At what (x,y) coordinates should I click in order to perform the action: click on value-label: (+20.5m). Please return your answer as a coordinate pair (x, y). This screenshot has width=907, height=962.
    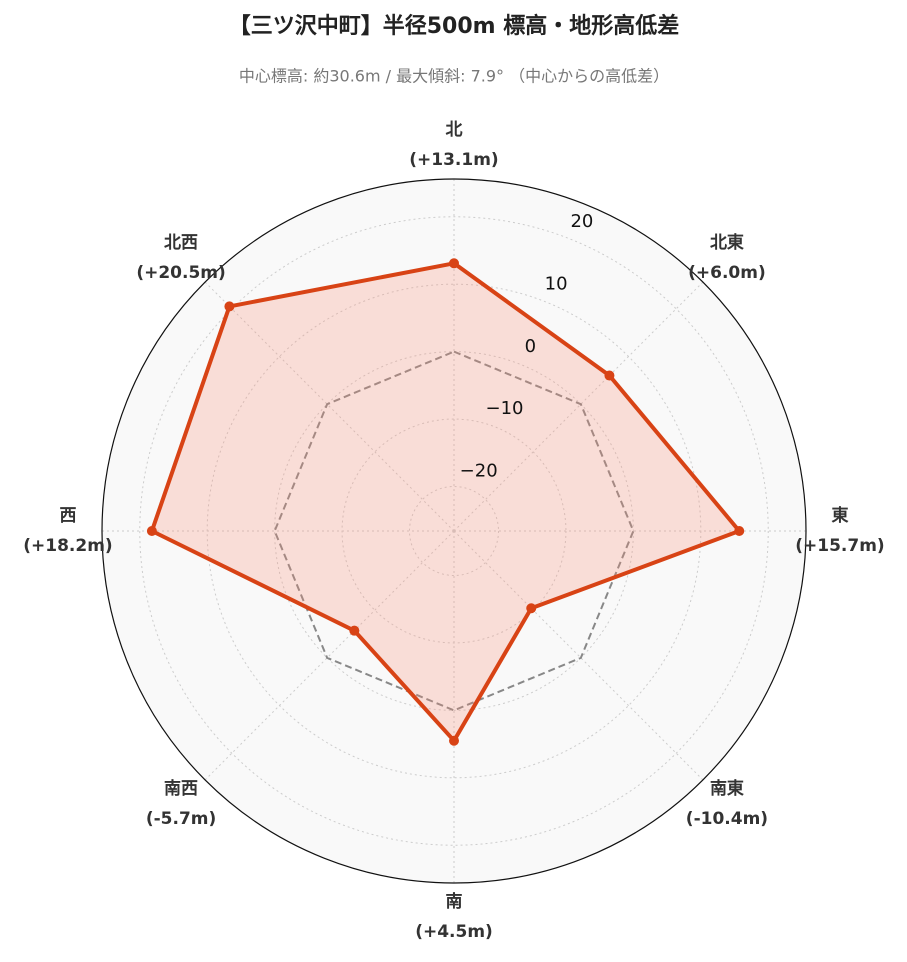
    Looking at the image, I should click on (180, 273).